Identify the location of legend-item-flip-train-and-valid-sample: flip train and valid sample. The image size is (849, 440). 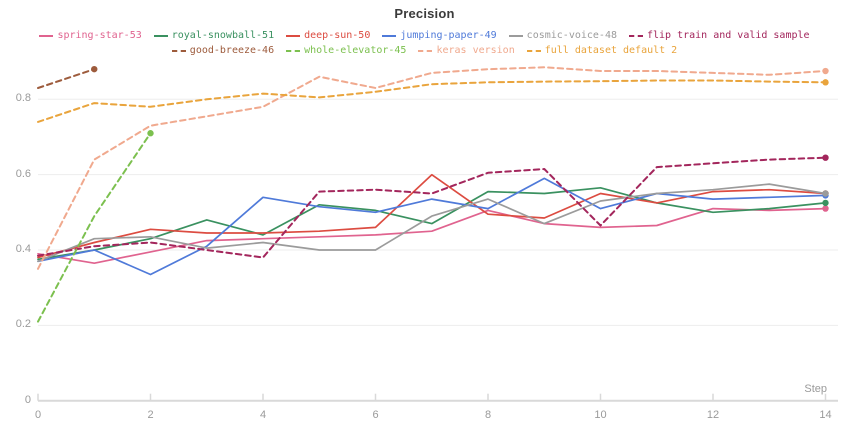
(719, 36).